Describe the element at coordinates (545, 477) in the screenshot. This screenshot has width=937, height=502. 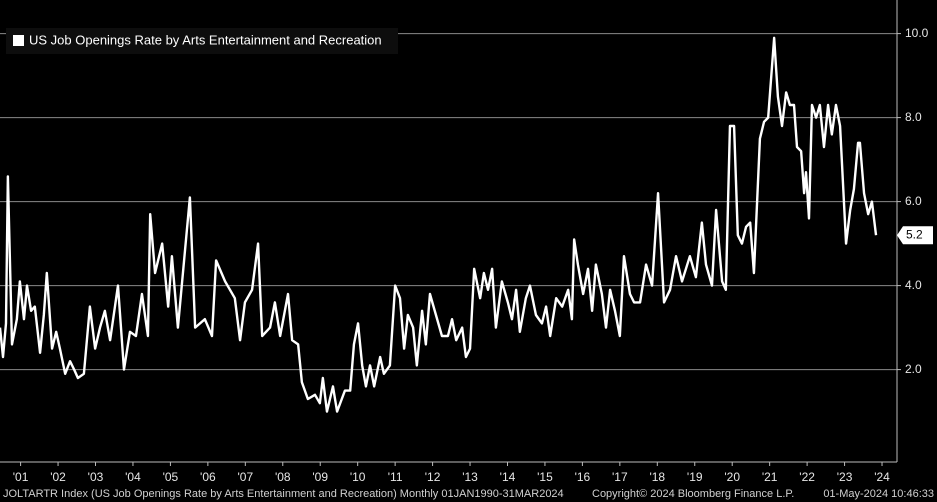
I see `x-tick-label: '15` at that location.